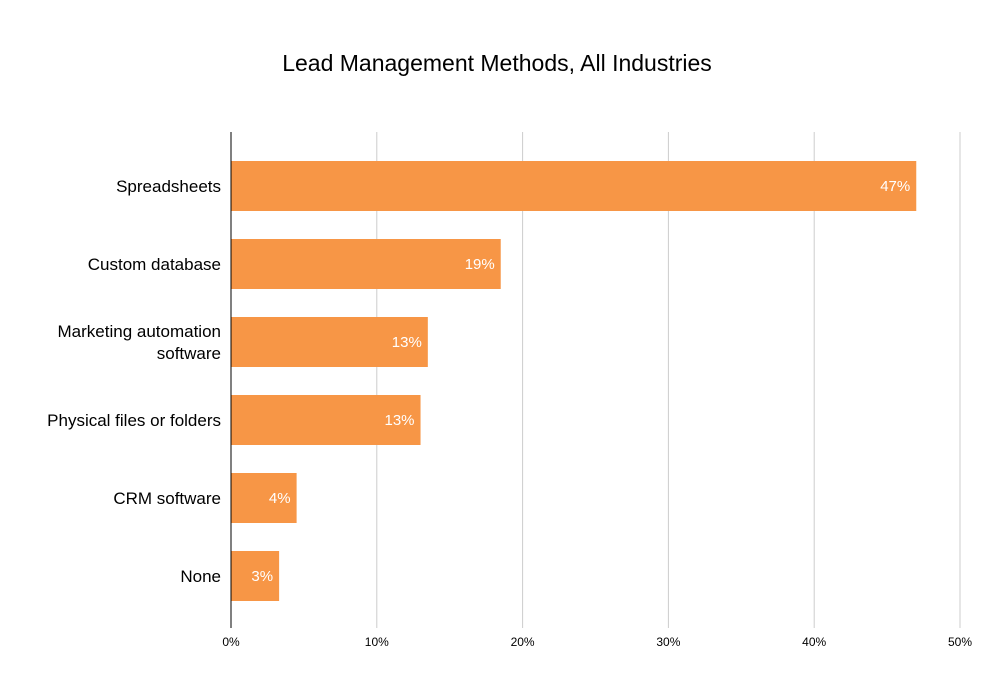  Describe the element at coordinates (814, 642) in the screenshot. I see `x-tick-label: 40%` at that location.